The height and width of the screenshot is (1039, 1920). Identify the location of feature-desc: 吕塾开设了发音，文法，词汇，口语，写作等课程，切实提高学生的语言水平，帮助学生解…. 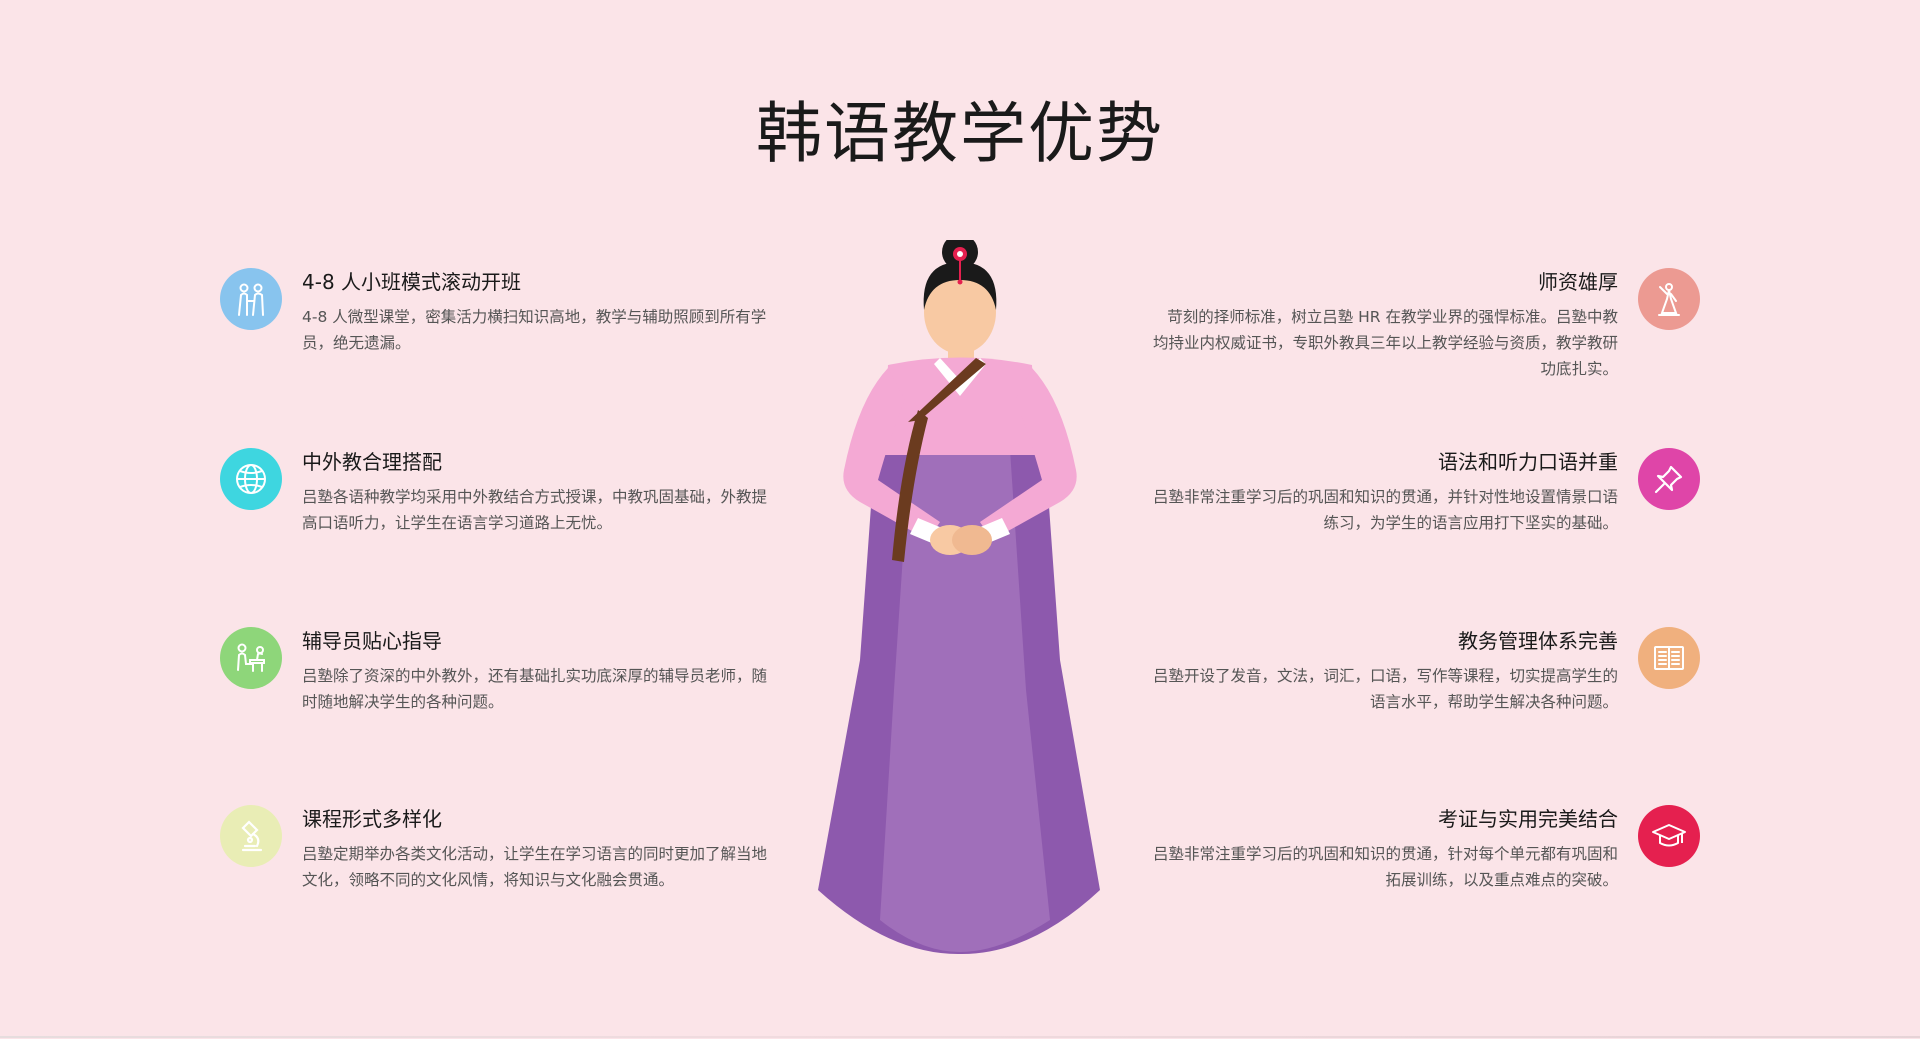
(1386, 689).